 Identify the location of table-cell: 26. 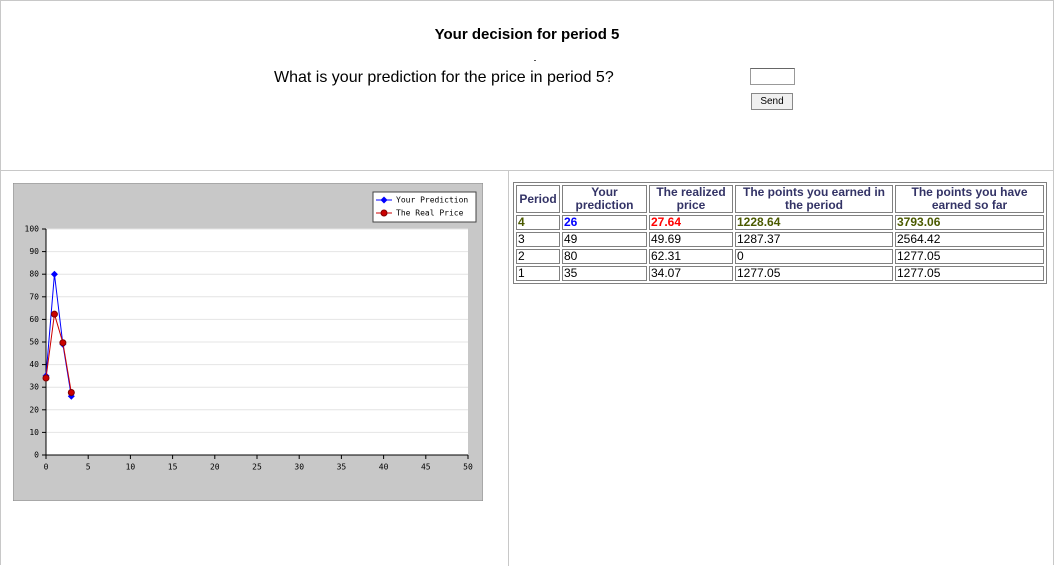
(604, 222).